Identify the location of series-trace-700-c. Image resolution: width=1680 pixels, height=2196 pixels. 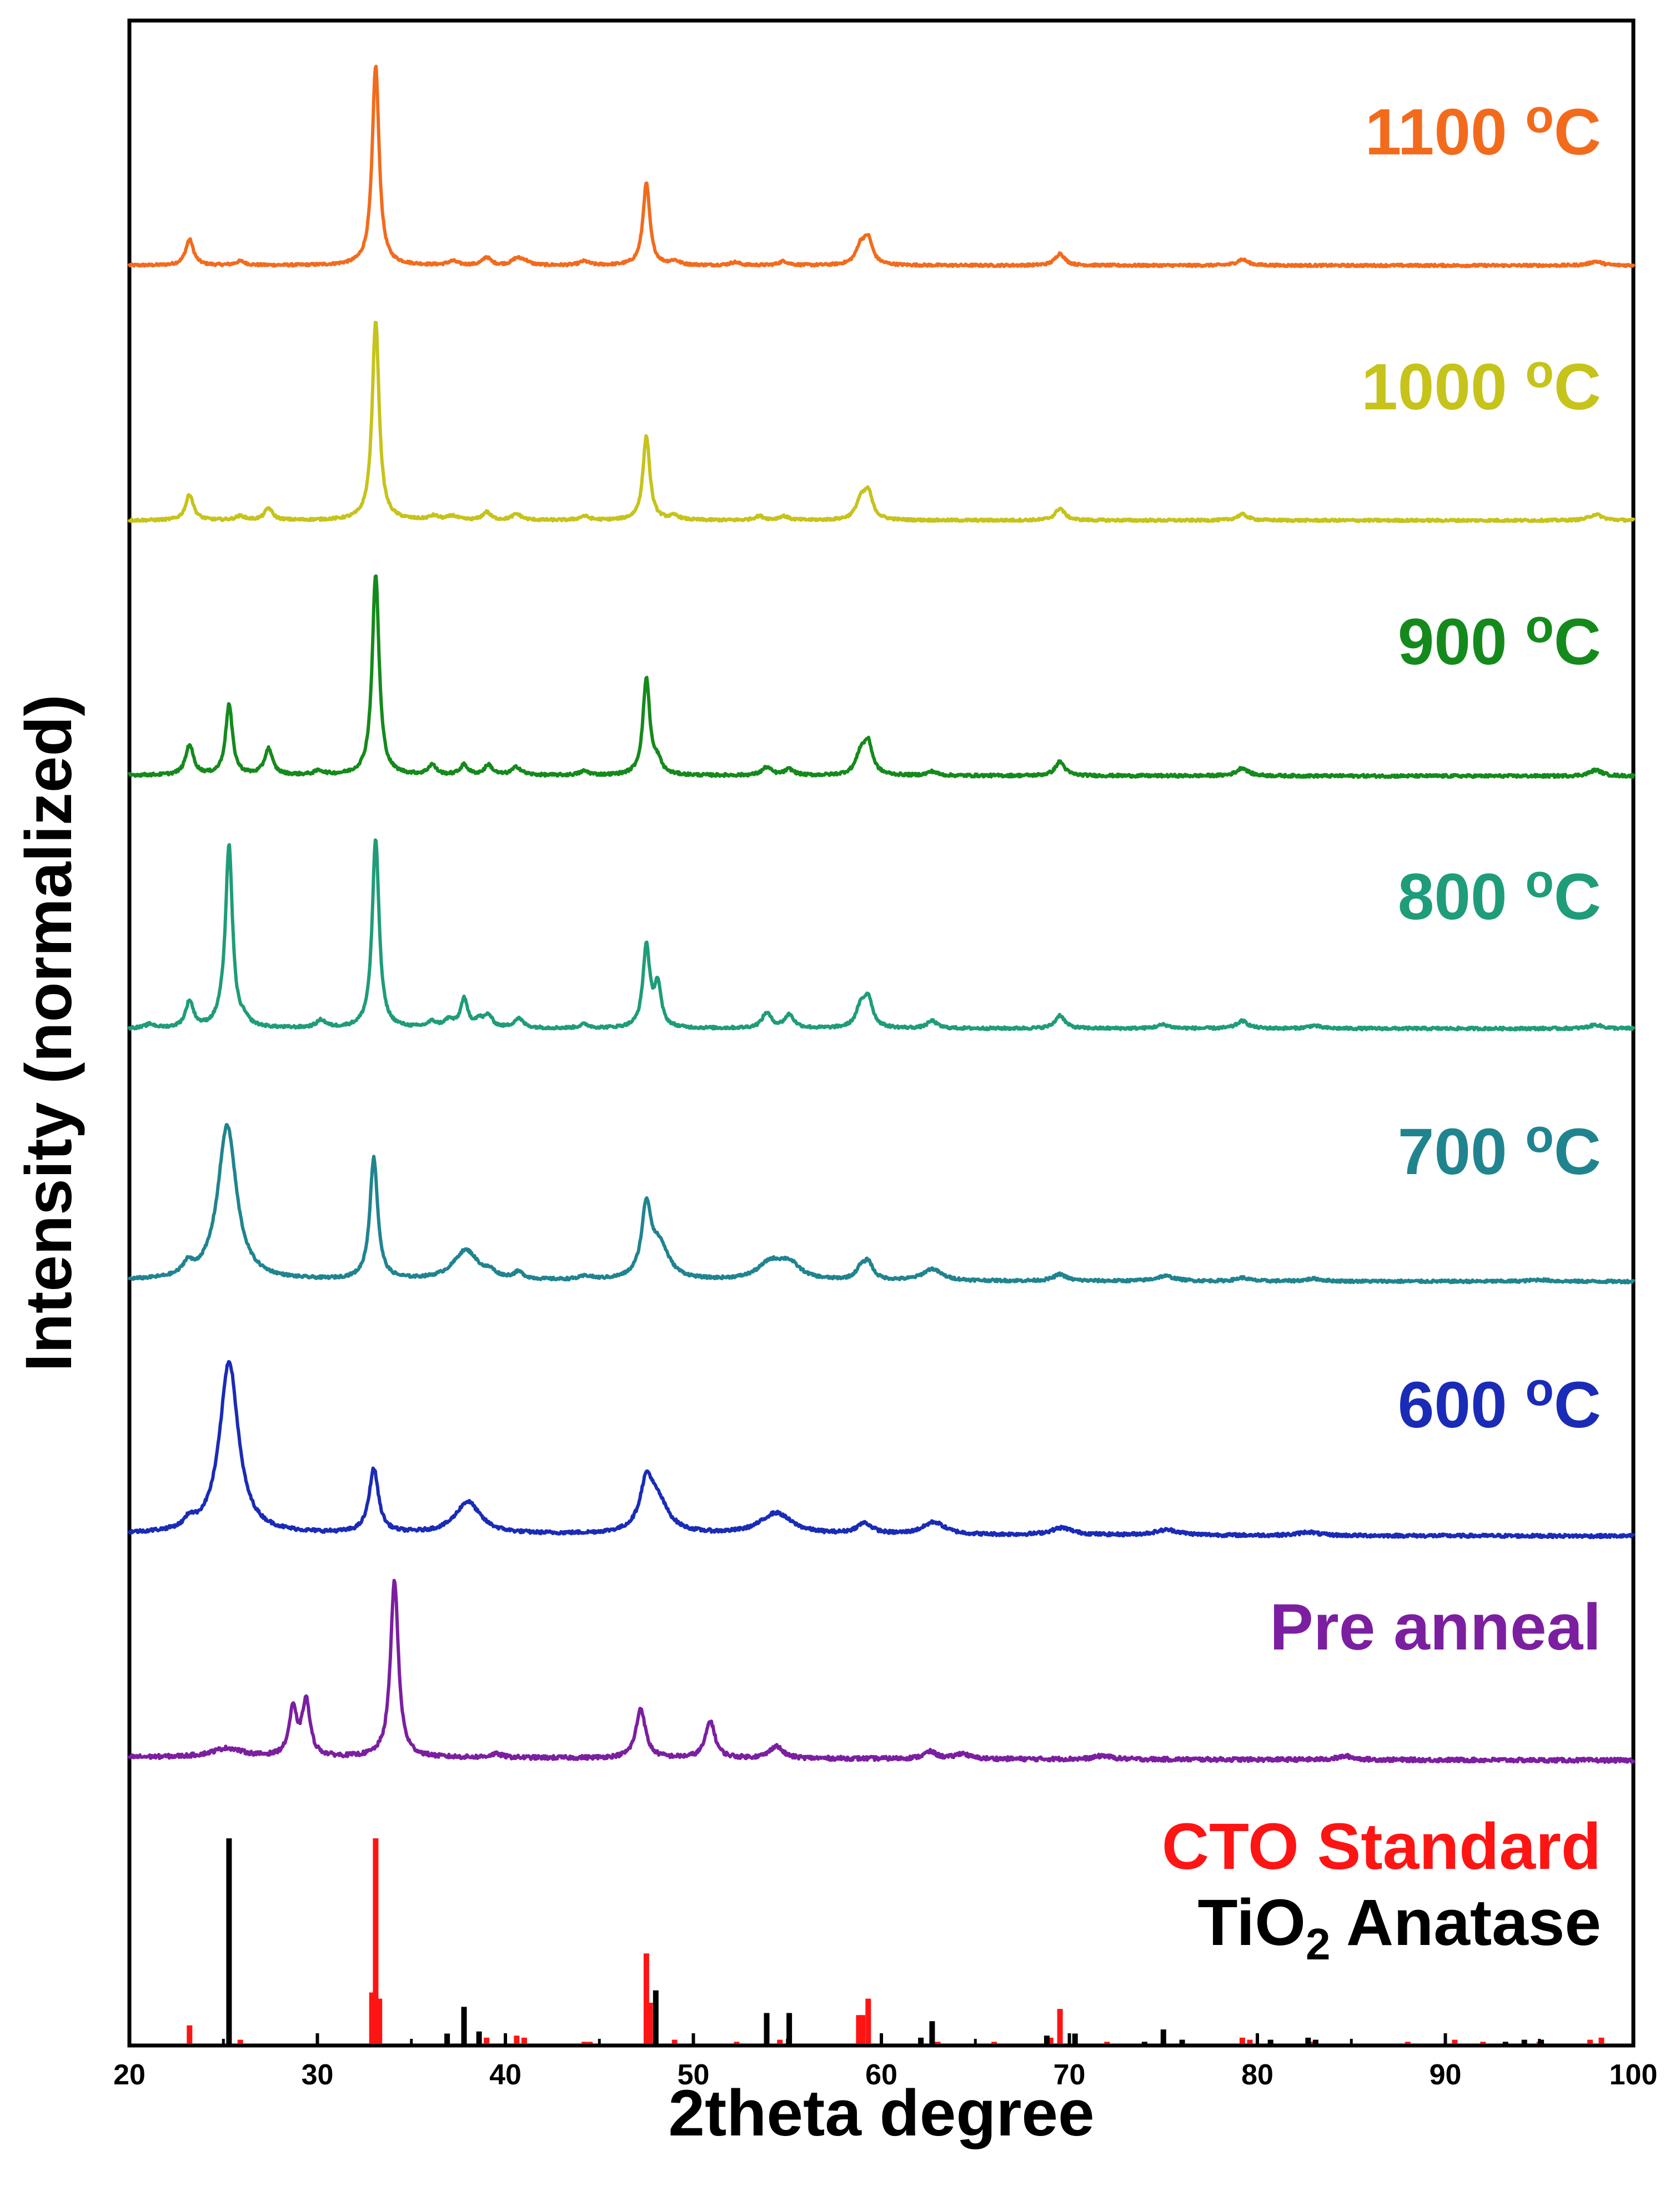
(882, 1204).